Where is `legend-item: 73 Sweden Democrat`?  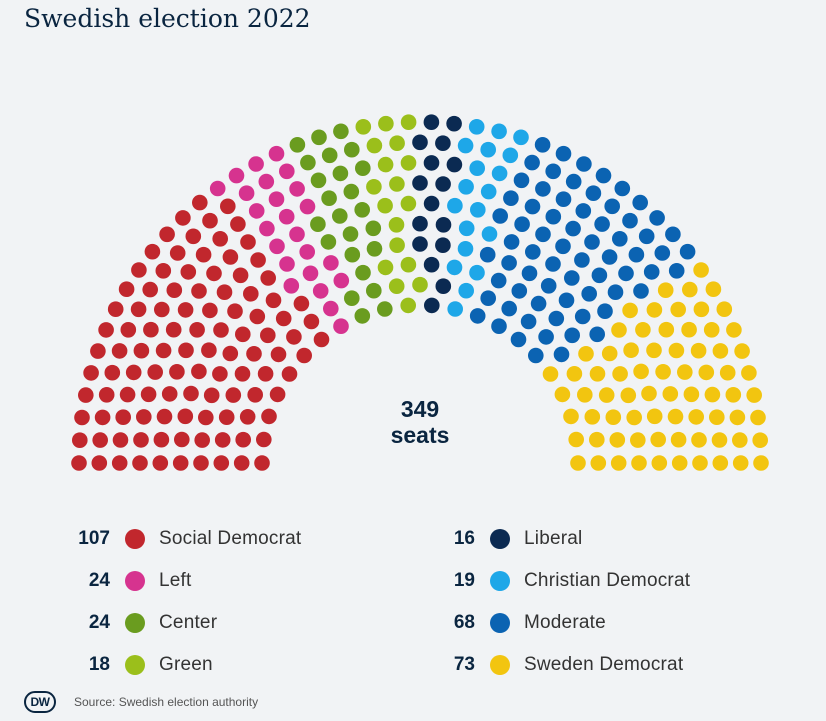 legend-item: 73 Sweden Democrat is located at coordinates (557, 665).